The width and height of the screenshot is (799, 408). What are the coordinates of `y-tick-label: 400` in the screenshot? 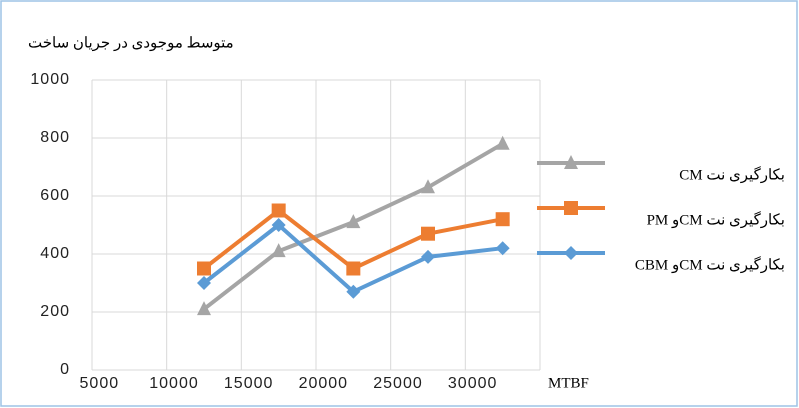 It's located at (55, 253).